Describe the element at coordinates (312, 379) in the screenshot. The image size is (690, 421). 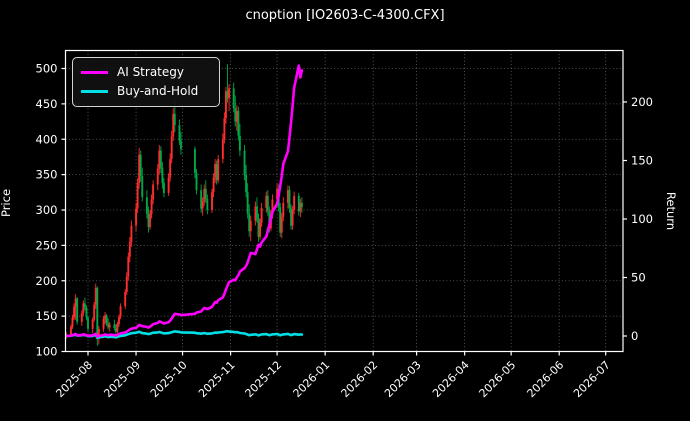
I see `svg-text: 2026-01` at that location.